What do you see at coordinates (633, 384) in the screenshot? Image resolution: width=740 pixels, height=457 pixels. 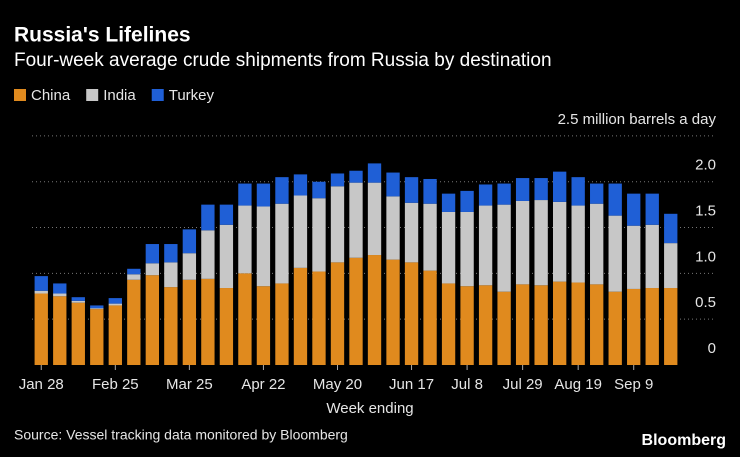 I see `x-tick-label: Sep 9` at bounding box center [633, 384].